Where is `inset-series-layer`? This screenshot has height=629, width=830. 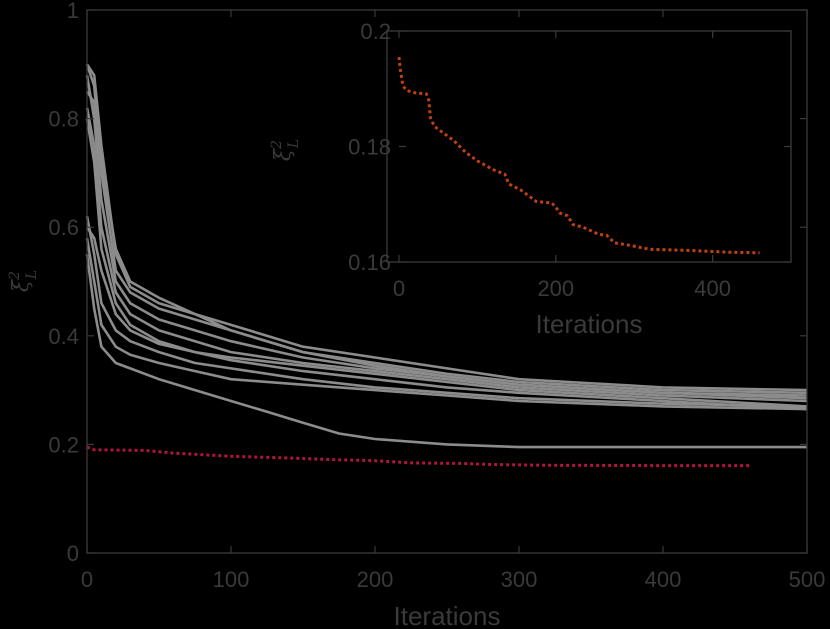 inset-series-layer is located at coordinates (578, 155).